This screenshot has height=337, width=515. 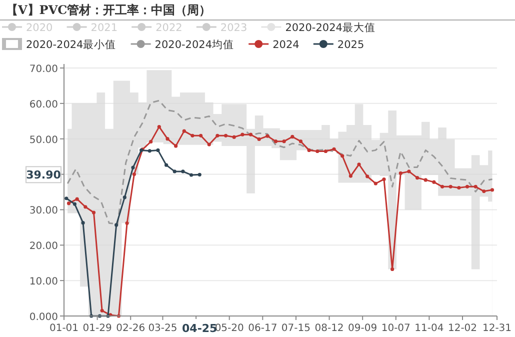 I want to click on x-tick-label: 07-15, so click(x=295, y=328).